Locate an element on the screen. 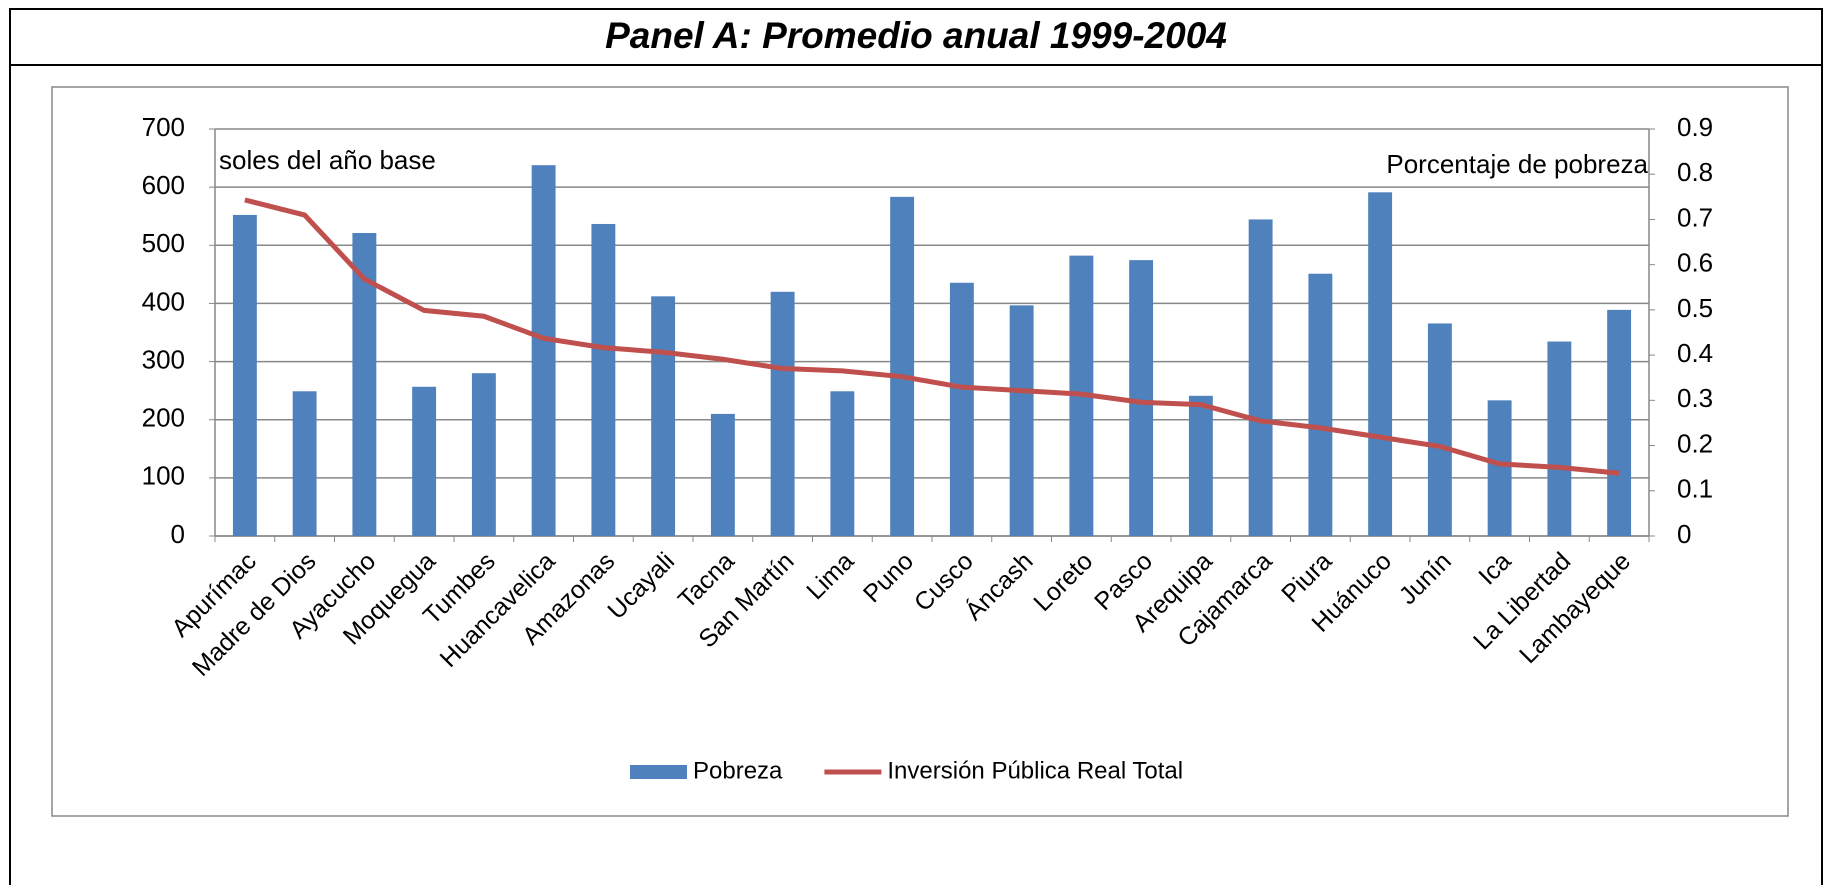 This screenshot has height=885, width=1823. y2-tick-label: 0.7 is located at coordinates (1695, 217).